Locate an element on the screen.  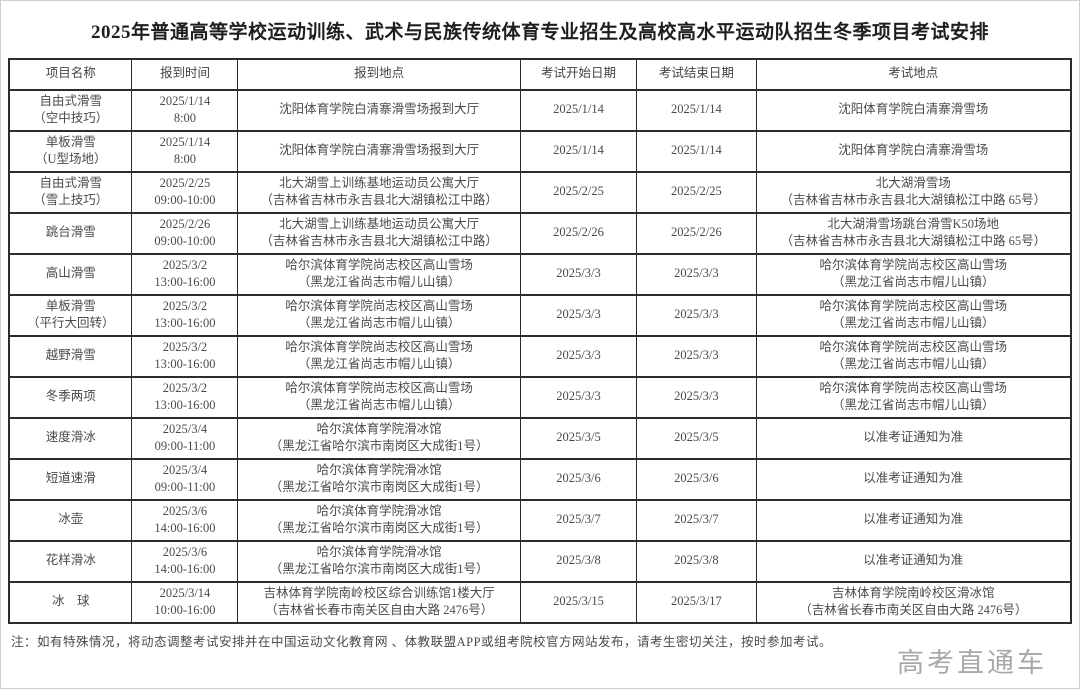
cell-text-line: 沈阳体育学院白清寨滑雪场 is located at coordinates (913, 109).